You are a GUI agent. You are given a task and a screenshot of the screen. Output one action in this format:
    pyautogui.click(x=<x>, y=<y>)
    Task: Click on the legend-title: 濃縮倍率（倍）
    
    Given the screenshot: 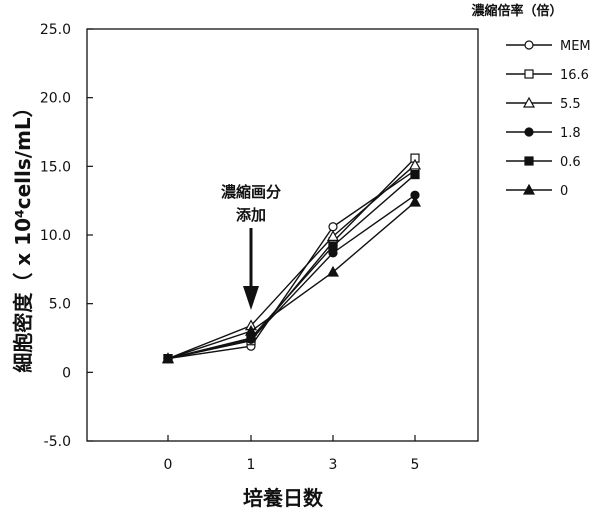 What is the action you would take?
    pyautogui.click(x=516, y=11)
    